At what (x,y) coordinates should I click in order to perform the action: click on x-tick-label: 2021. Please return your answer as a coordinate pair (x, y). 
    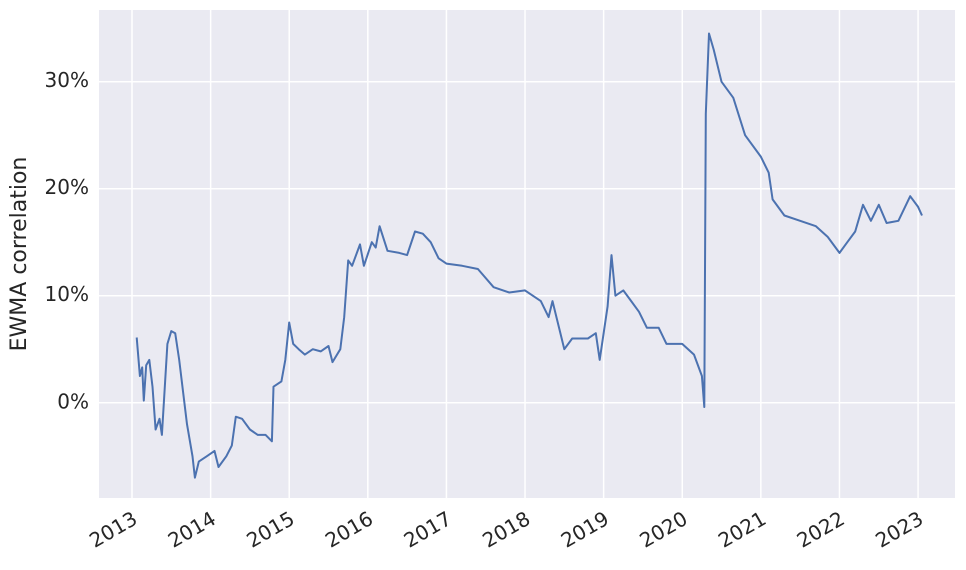
    Looking at the image, I should click on (742, 529).